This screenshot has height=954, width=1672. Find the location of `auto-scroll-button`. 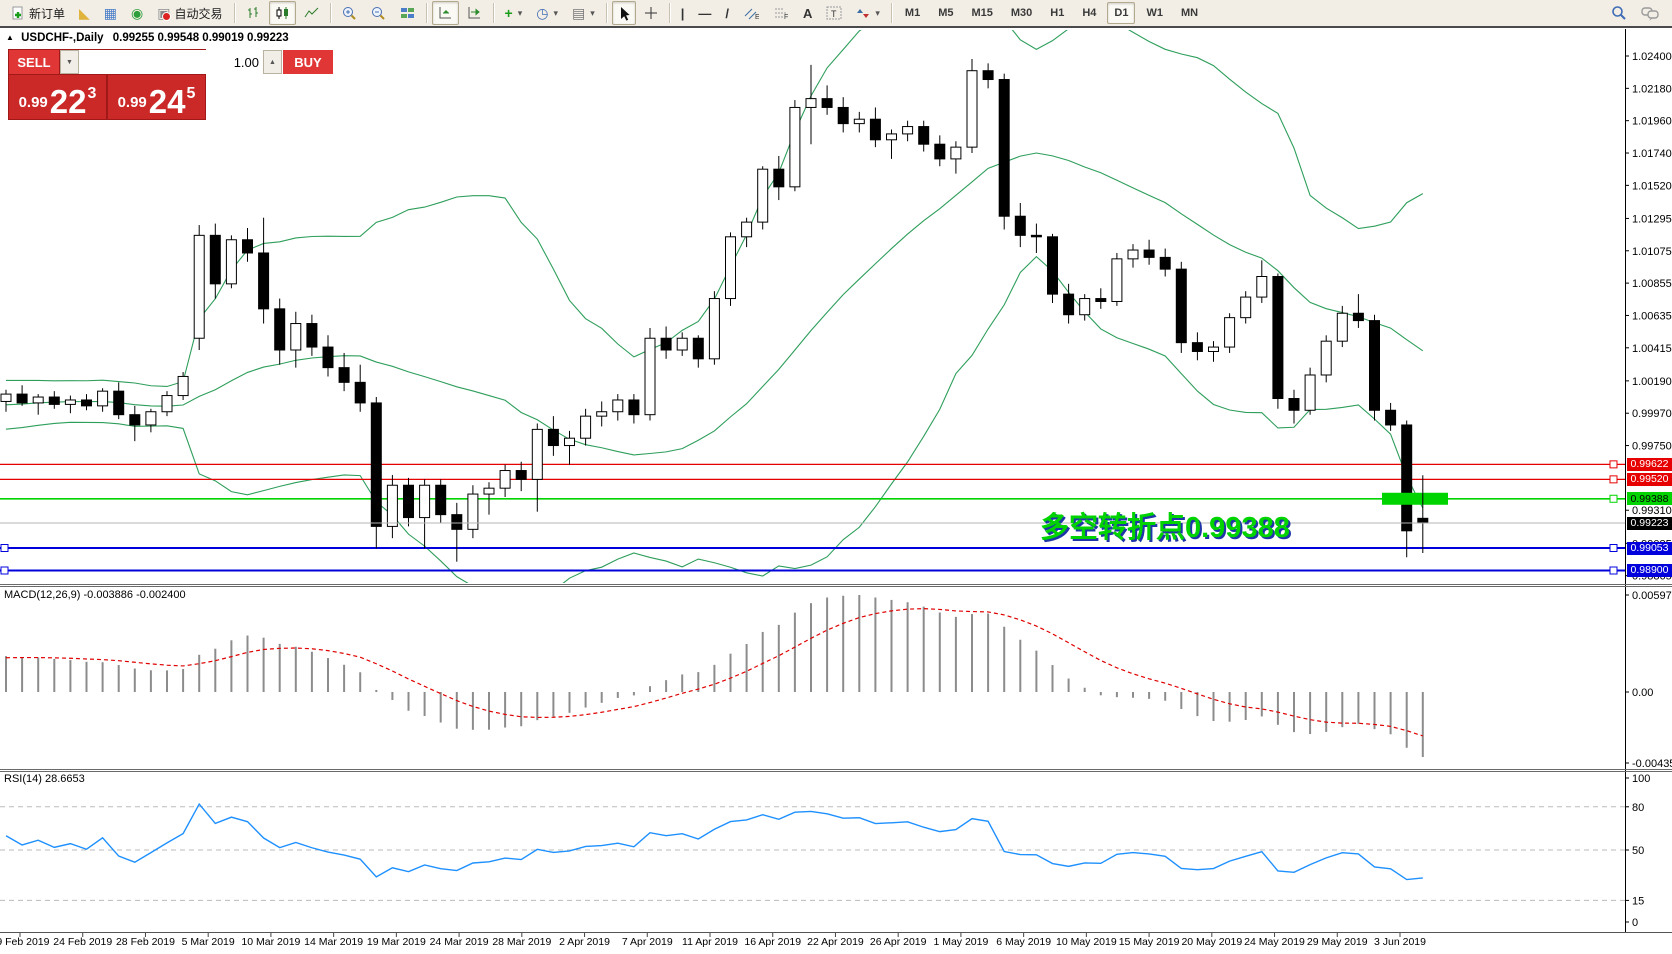

auto-scroll-button is located at coordinates (445, 13).